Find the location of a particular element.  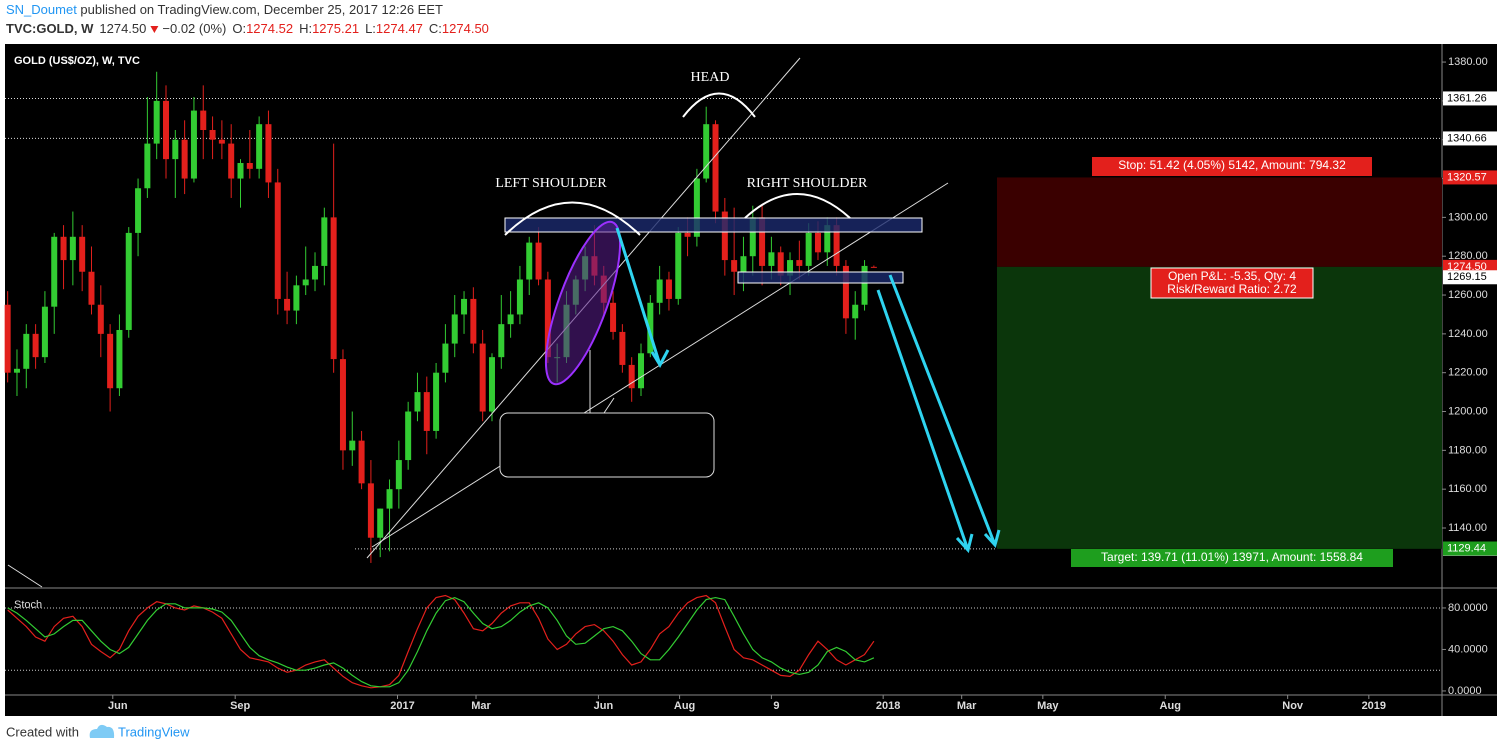

ohlc-value: 1274.52 is located at coordinates (269, 28).